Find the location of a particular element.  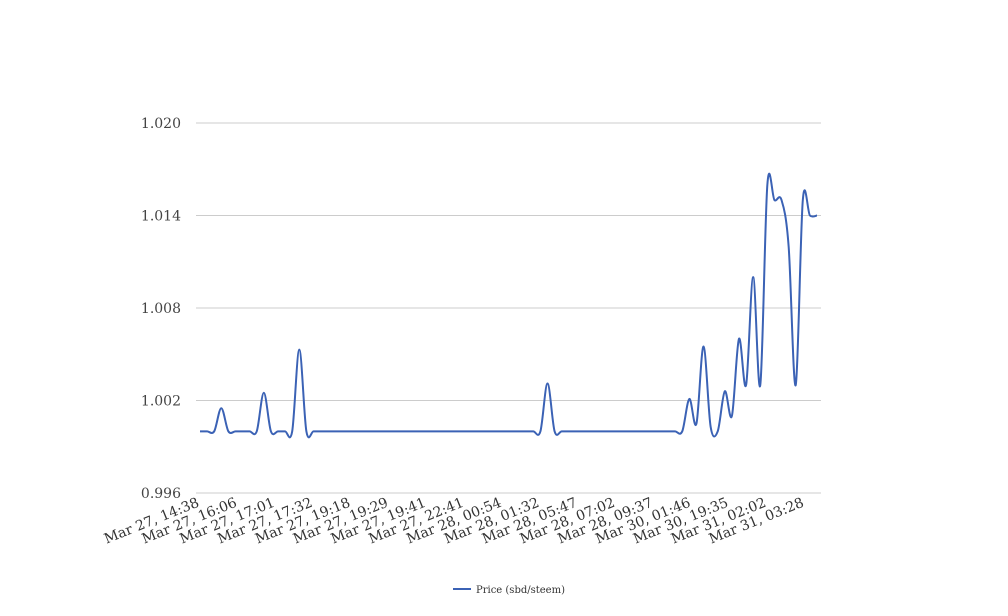

legend-label: Price (sbd/steem) is located at coordinates (520, 590).